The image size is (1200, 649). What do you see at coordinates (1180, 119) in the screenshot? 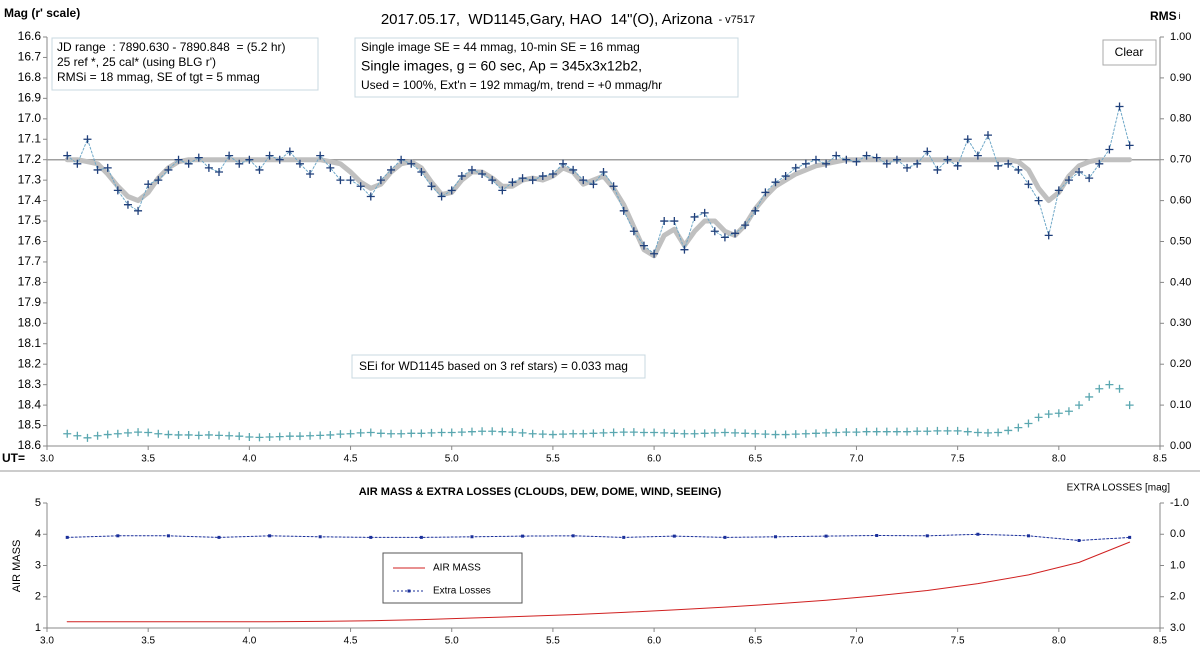
I see `y2-tick-label: 0.80` at bounding box center [1180, 119].